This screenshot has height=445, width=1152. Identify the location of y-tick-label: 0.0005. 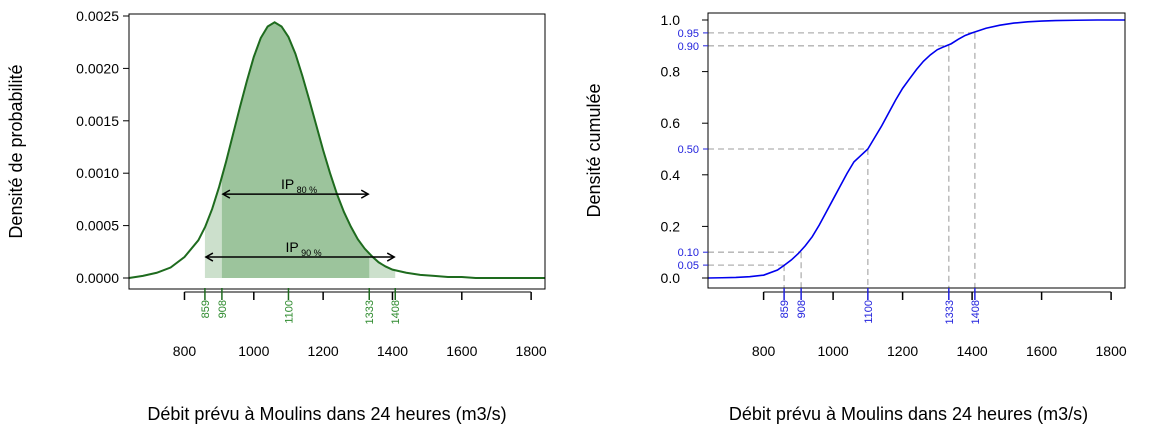
(97, 226).